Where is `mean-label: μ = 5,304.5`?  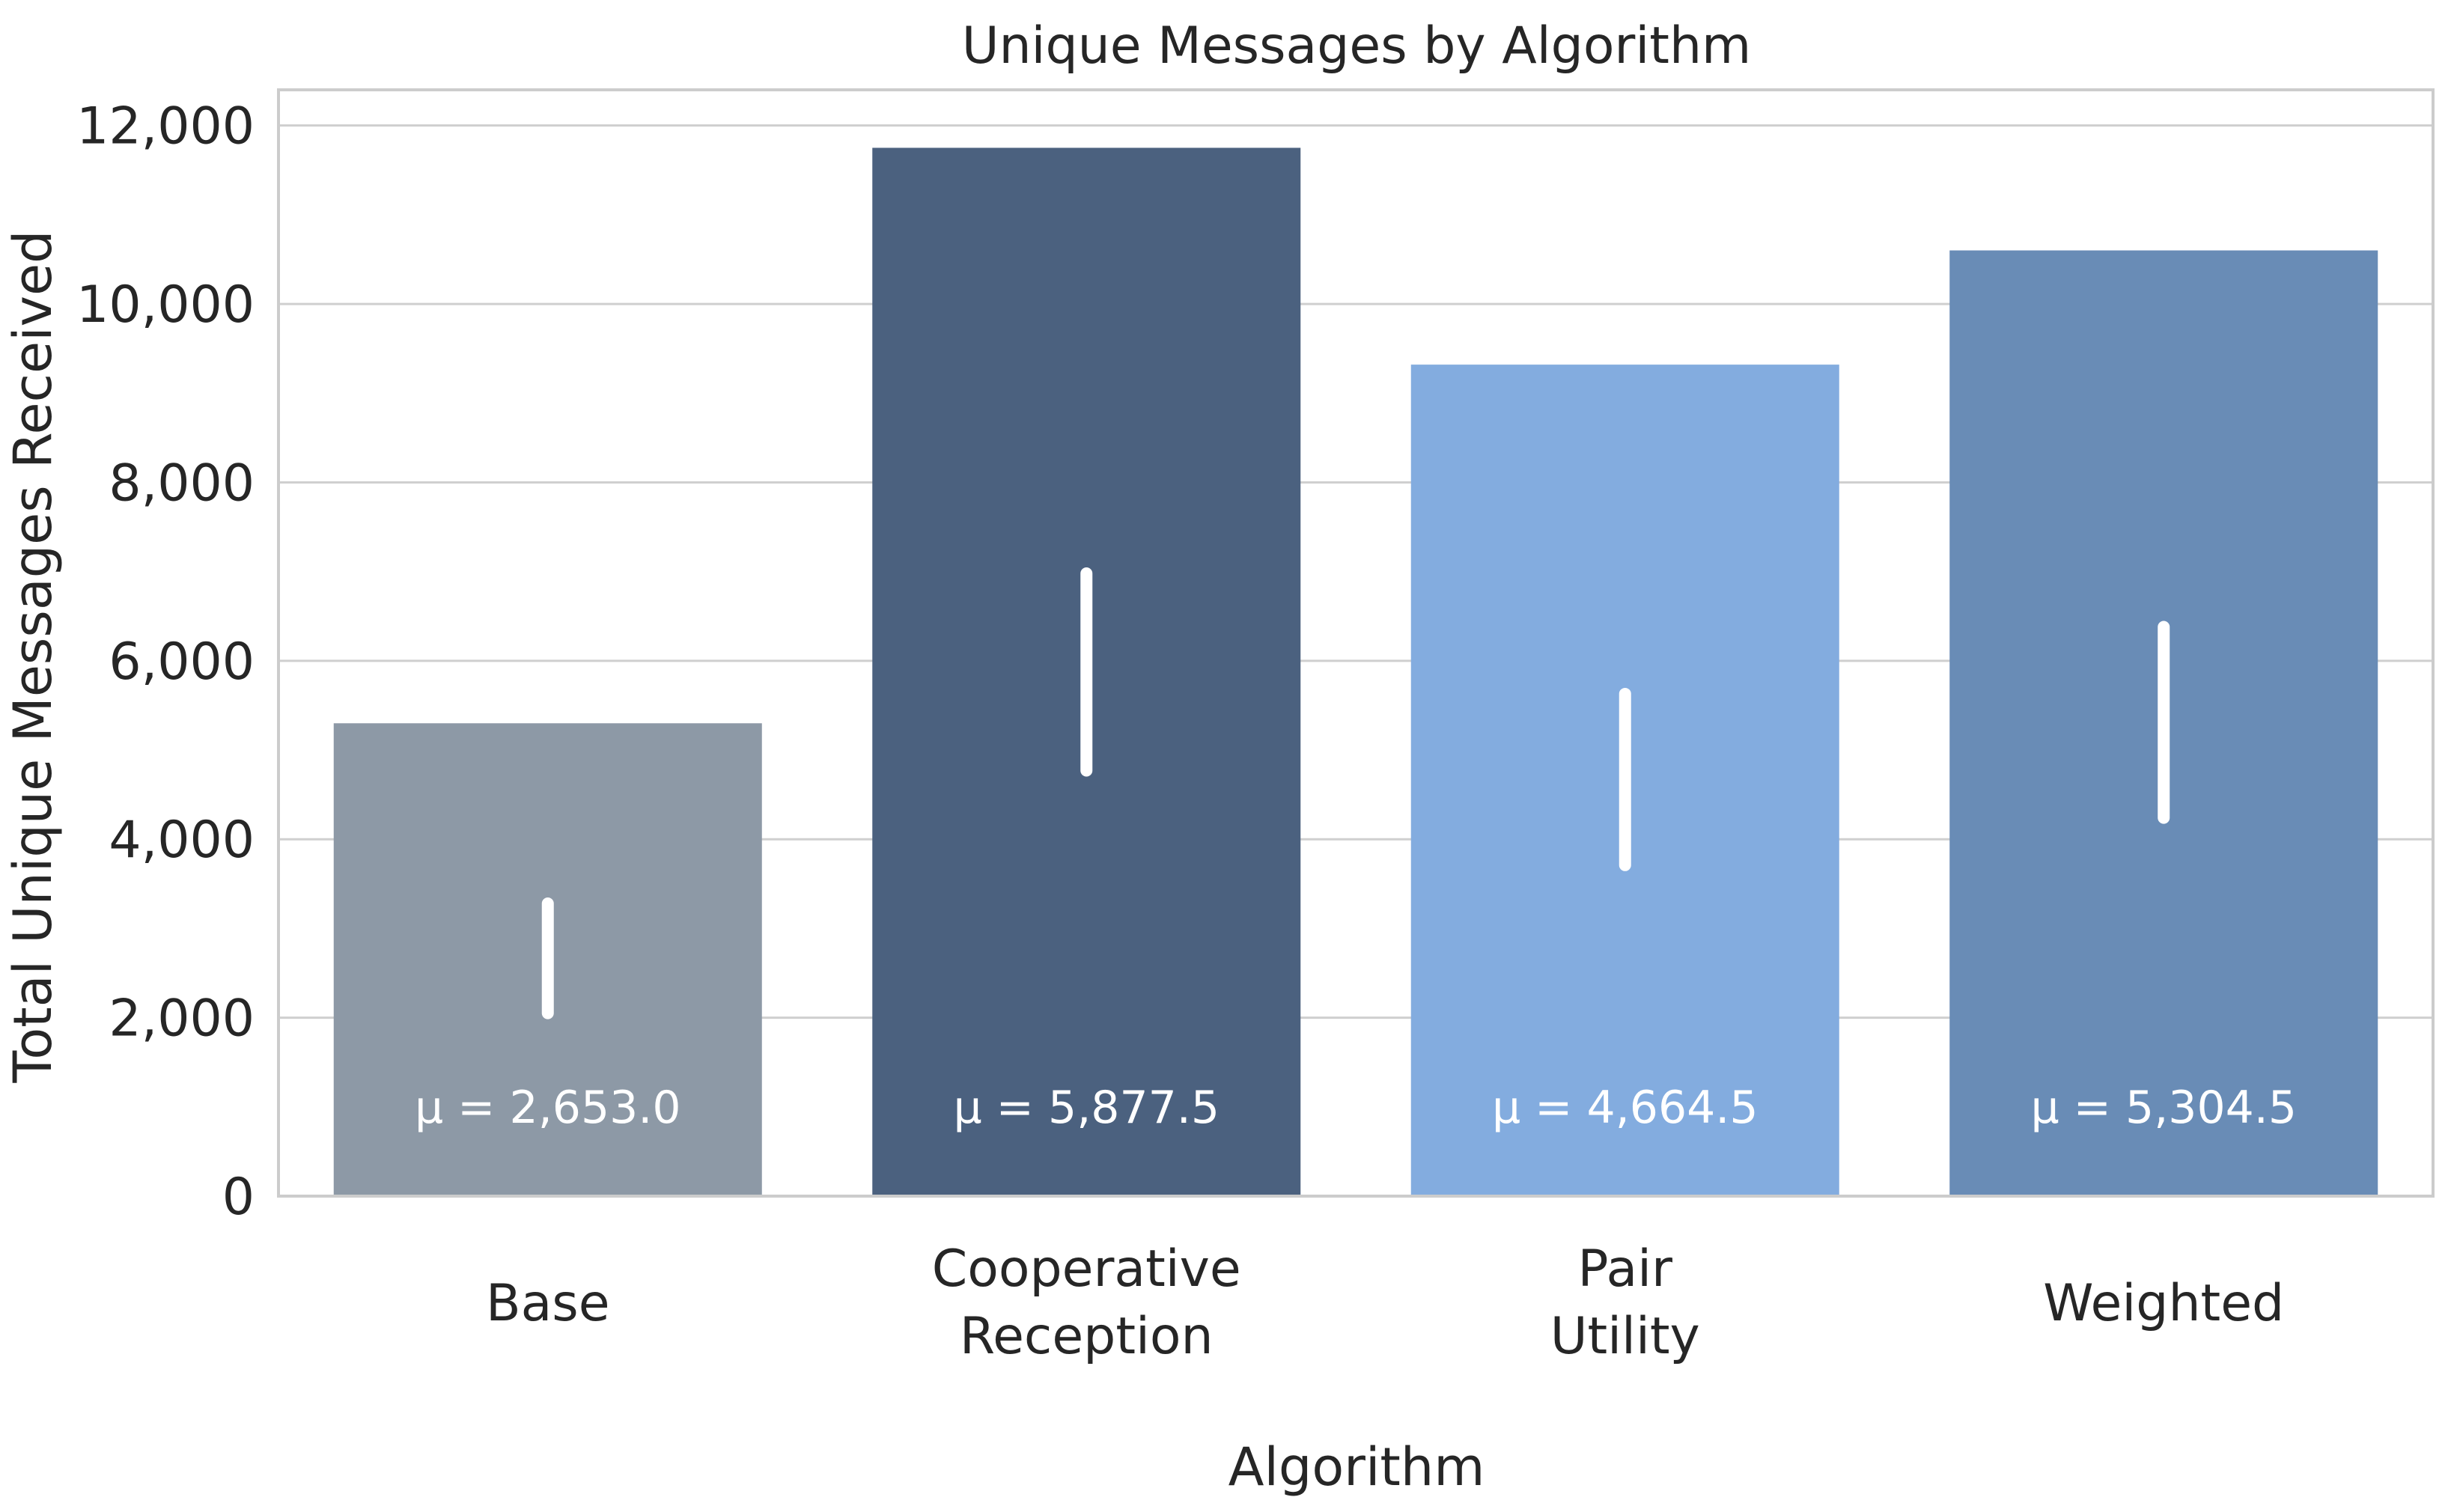 mean-label: μ = 5,304.5 is located at coordinates (2163, 1108).